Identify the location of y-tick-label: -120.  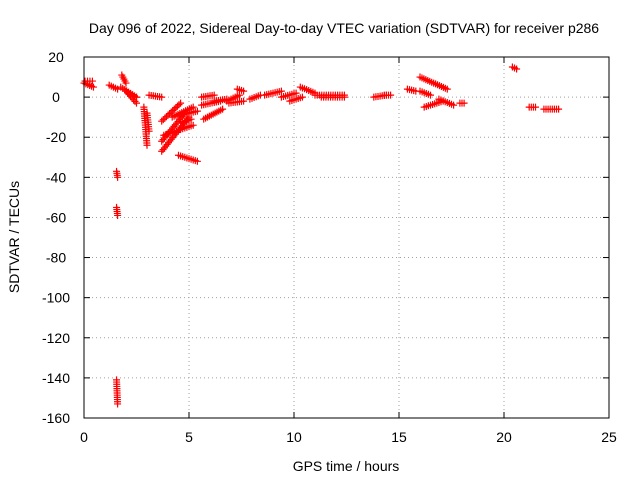
(56, 338).